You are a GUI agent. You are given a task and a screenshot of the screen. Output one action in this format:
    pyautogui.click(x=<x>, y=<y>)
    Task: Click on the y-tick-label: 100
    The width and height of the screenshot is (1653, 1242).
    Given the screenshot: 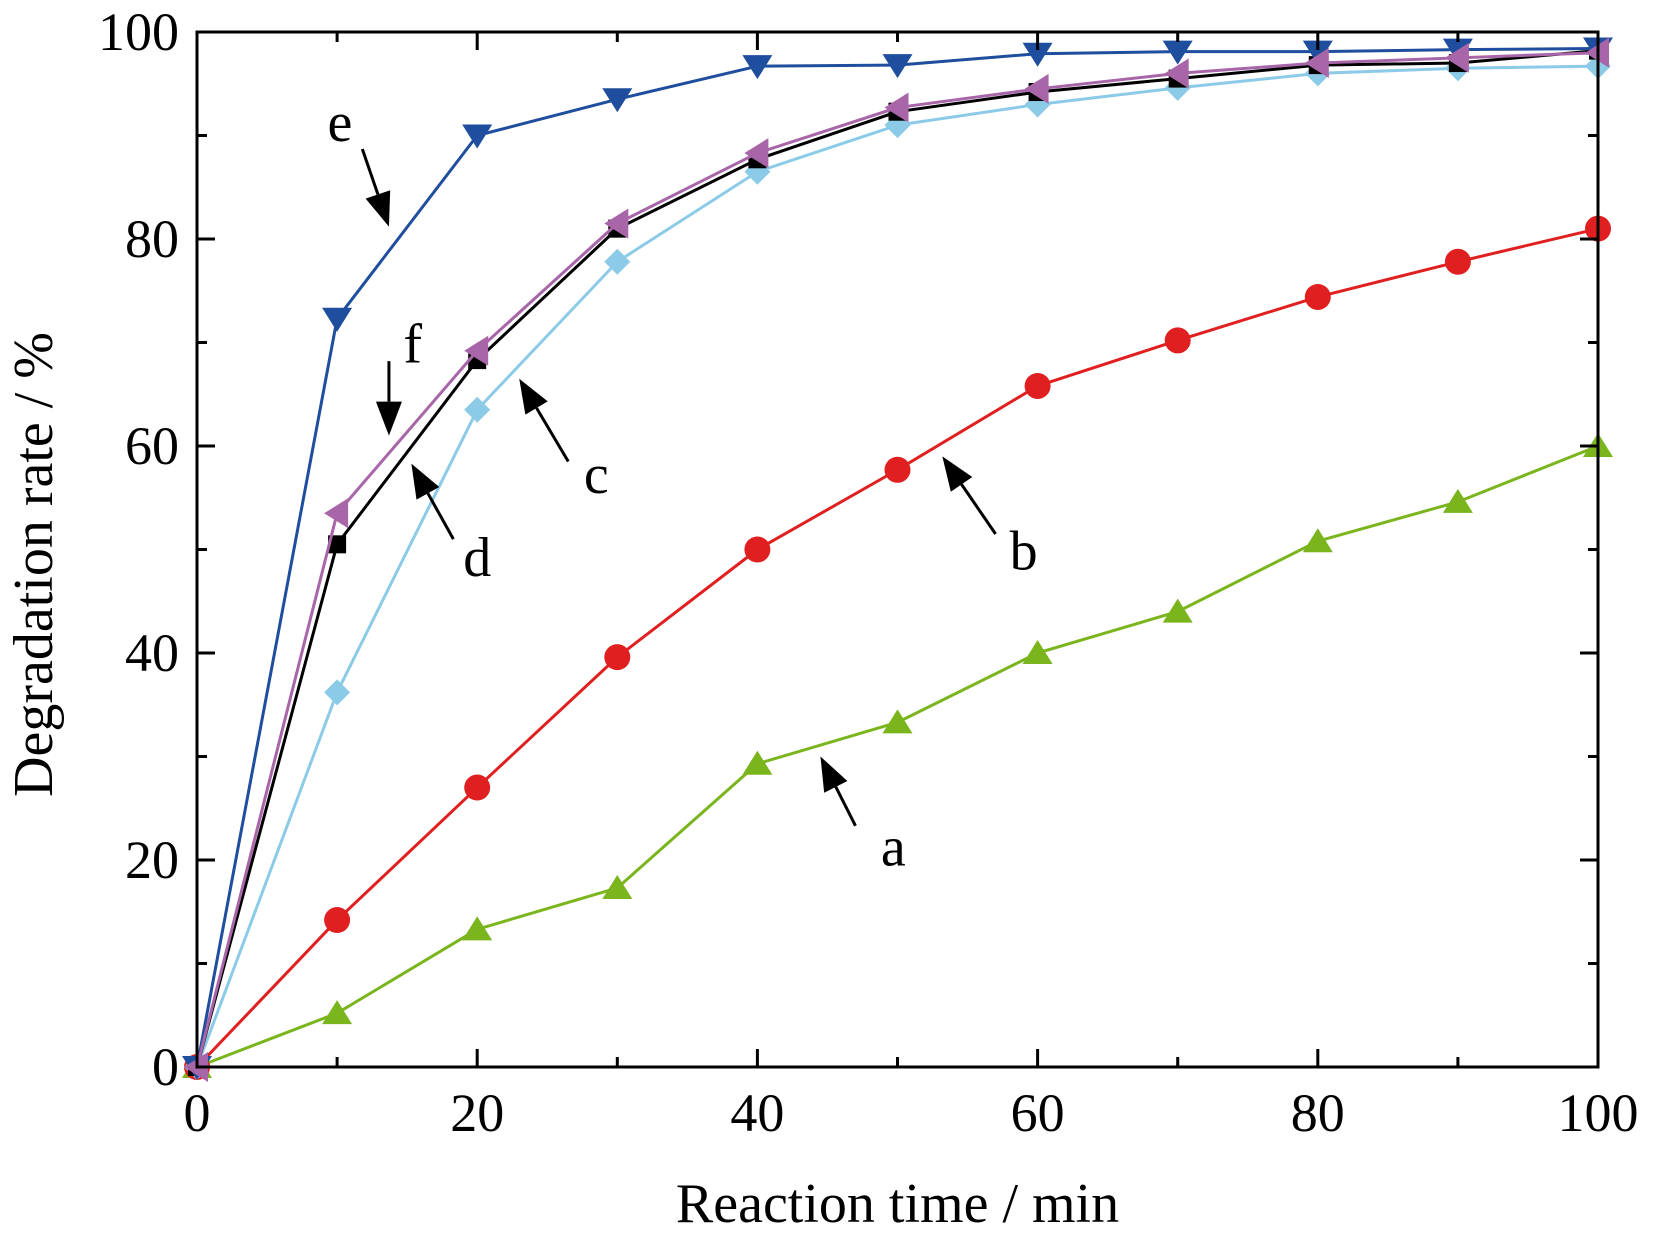 What is the action you would take?
    pyautogui.click(x=138, y=32)
    